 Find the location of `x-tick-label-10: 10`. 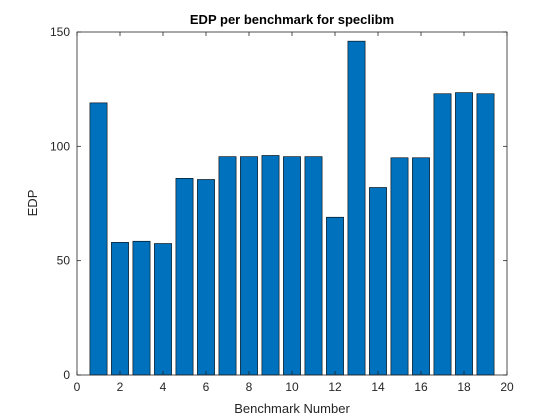

x-tick-label-10: 10 is located at coordinates (292, 387).